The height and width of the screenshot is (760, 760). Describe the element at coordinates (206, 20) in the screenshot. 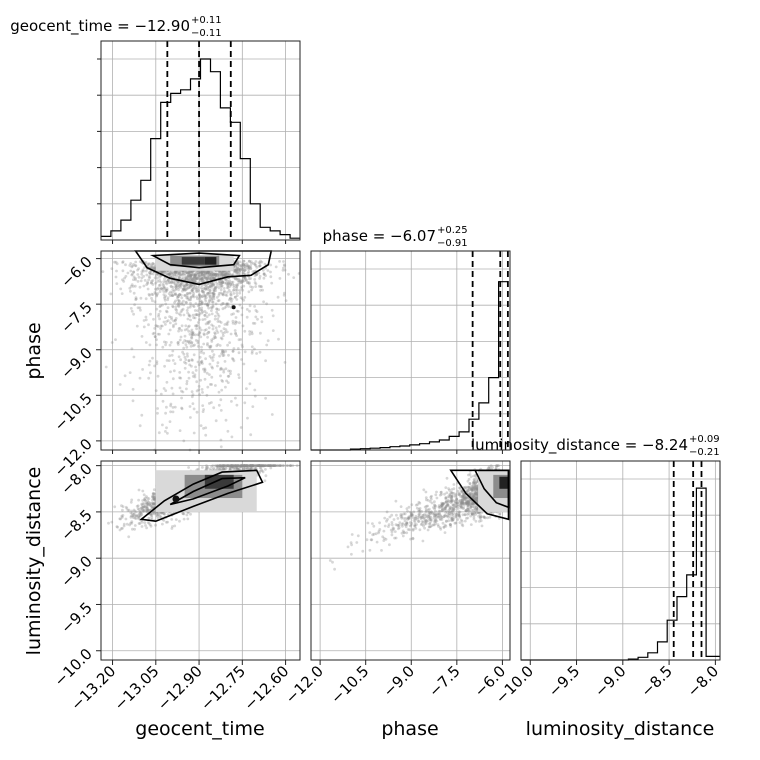

I see `title-geocent-time-plus: +0.11` at that location.